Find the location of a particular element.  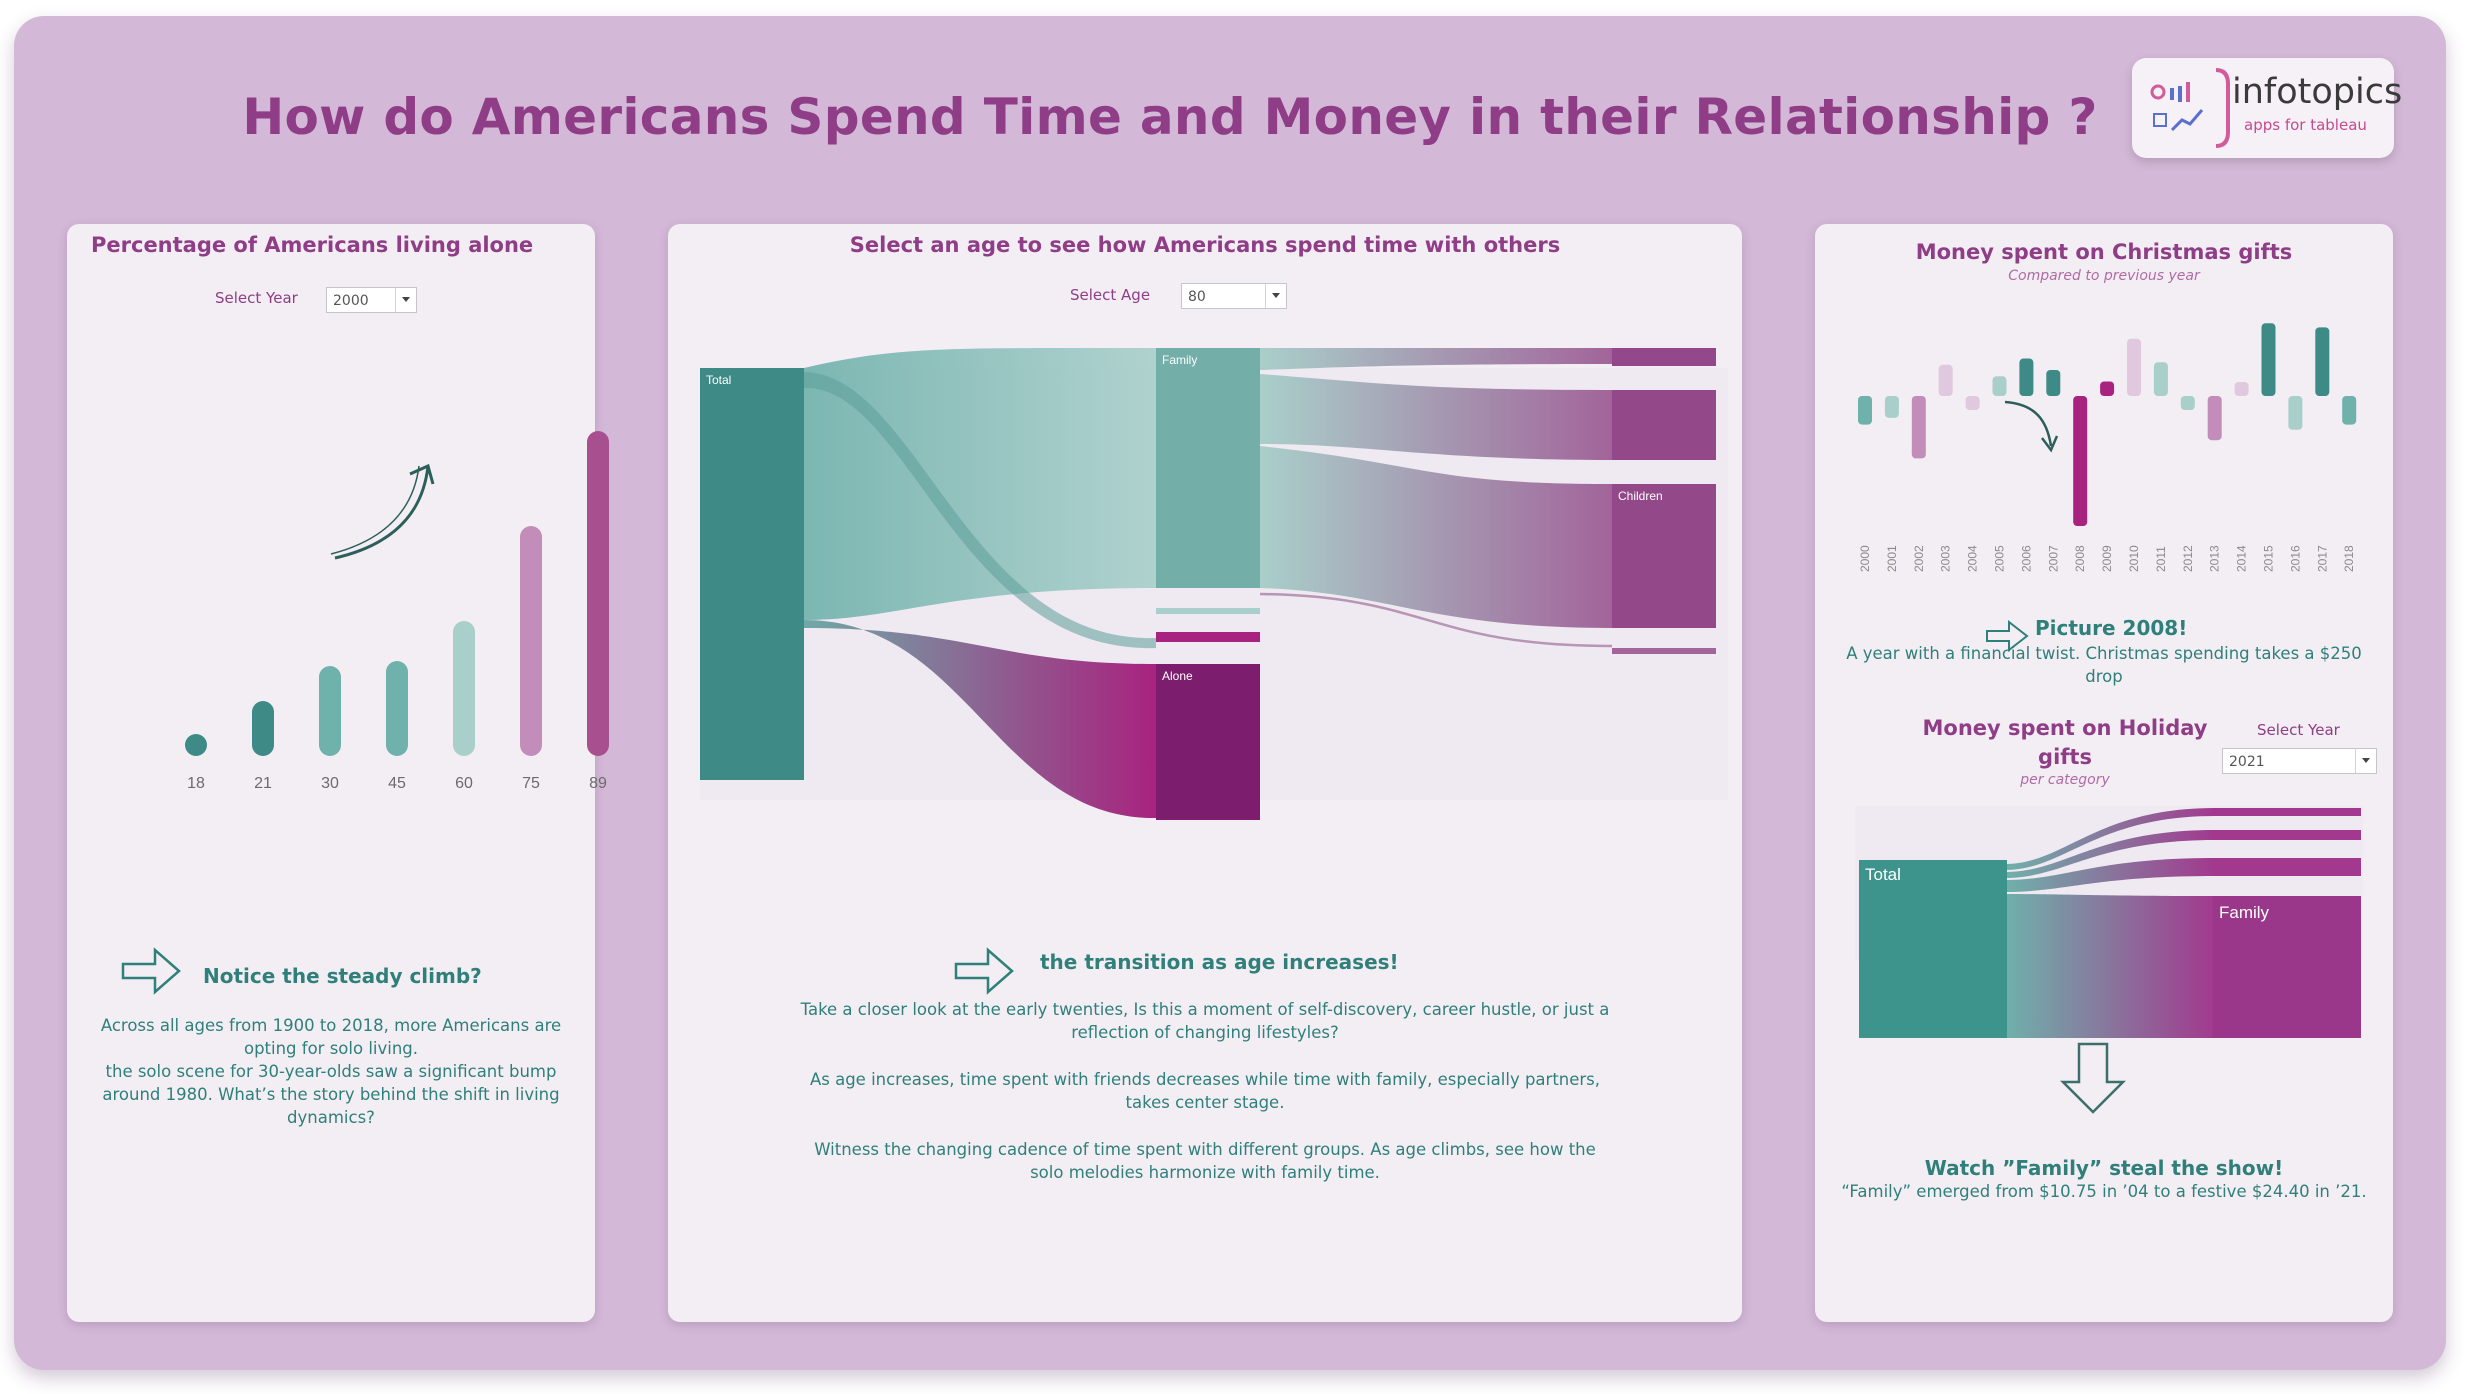

bar-year-2018 is located at coordinates (2349, 410).